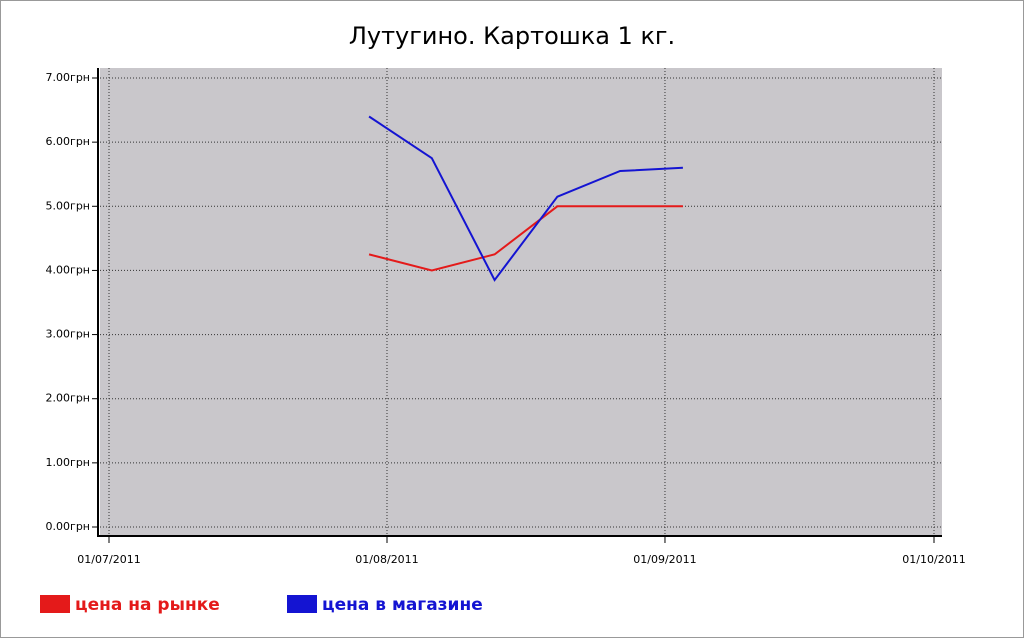 The height and width of the screenshot is (638, 1024). Describe the element at coordinates (664, 559) in the screenshot. I see `x-tick-label: 01/09/2011` at that location.